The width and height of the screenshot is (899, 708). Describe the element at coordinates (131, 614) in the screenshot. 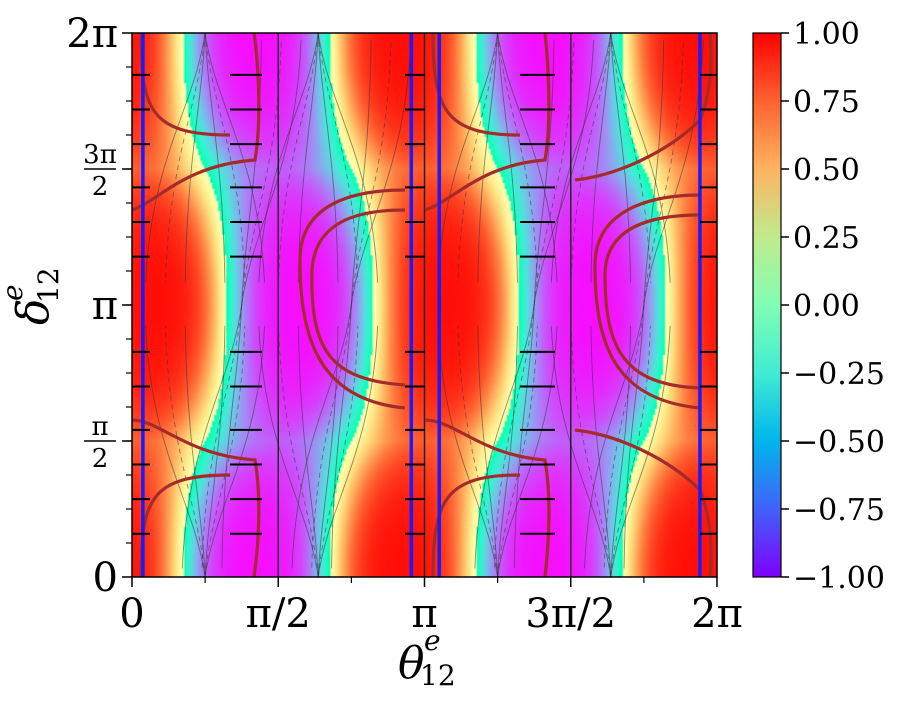

I see `x-tick-label: 0` at that location.